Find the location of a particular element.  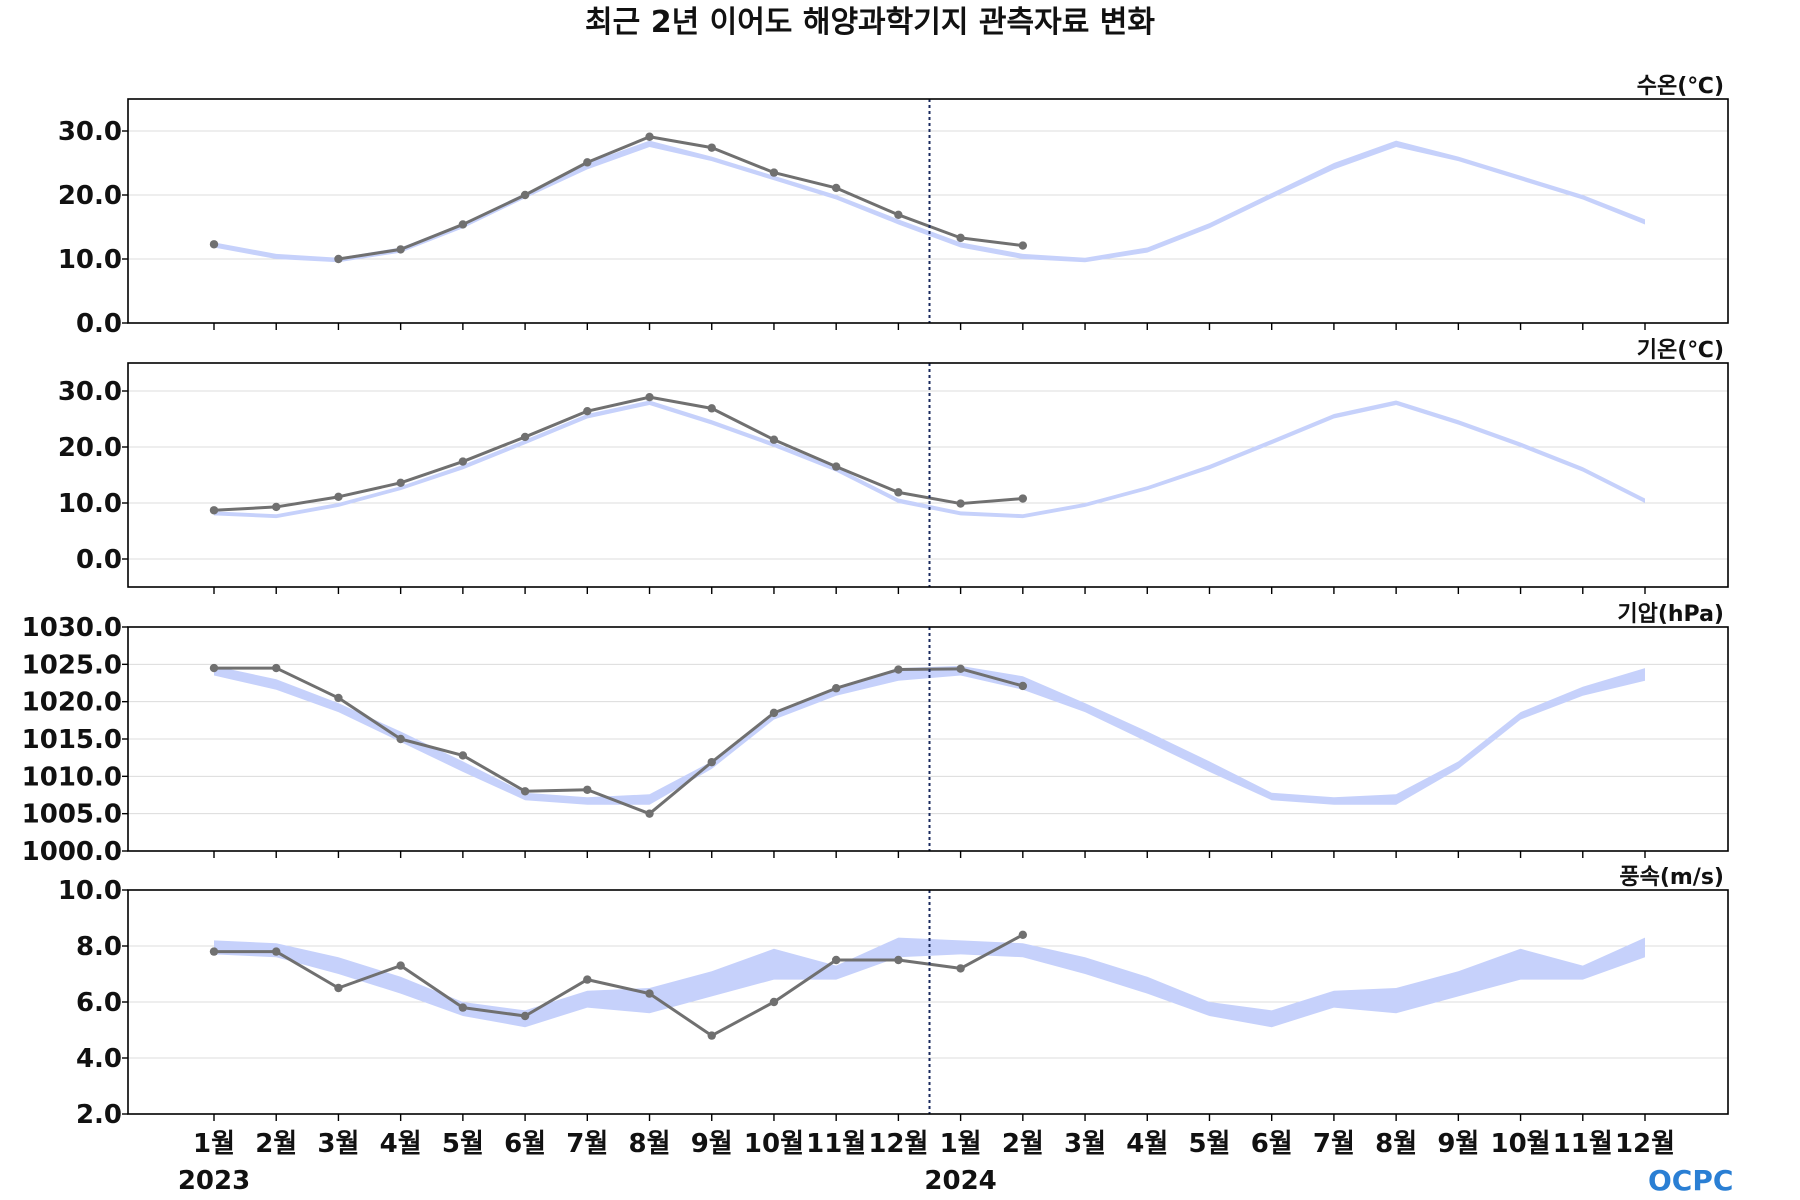

panel-unit-label: 수온(℃) is located at coordinates (1680, 86).